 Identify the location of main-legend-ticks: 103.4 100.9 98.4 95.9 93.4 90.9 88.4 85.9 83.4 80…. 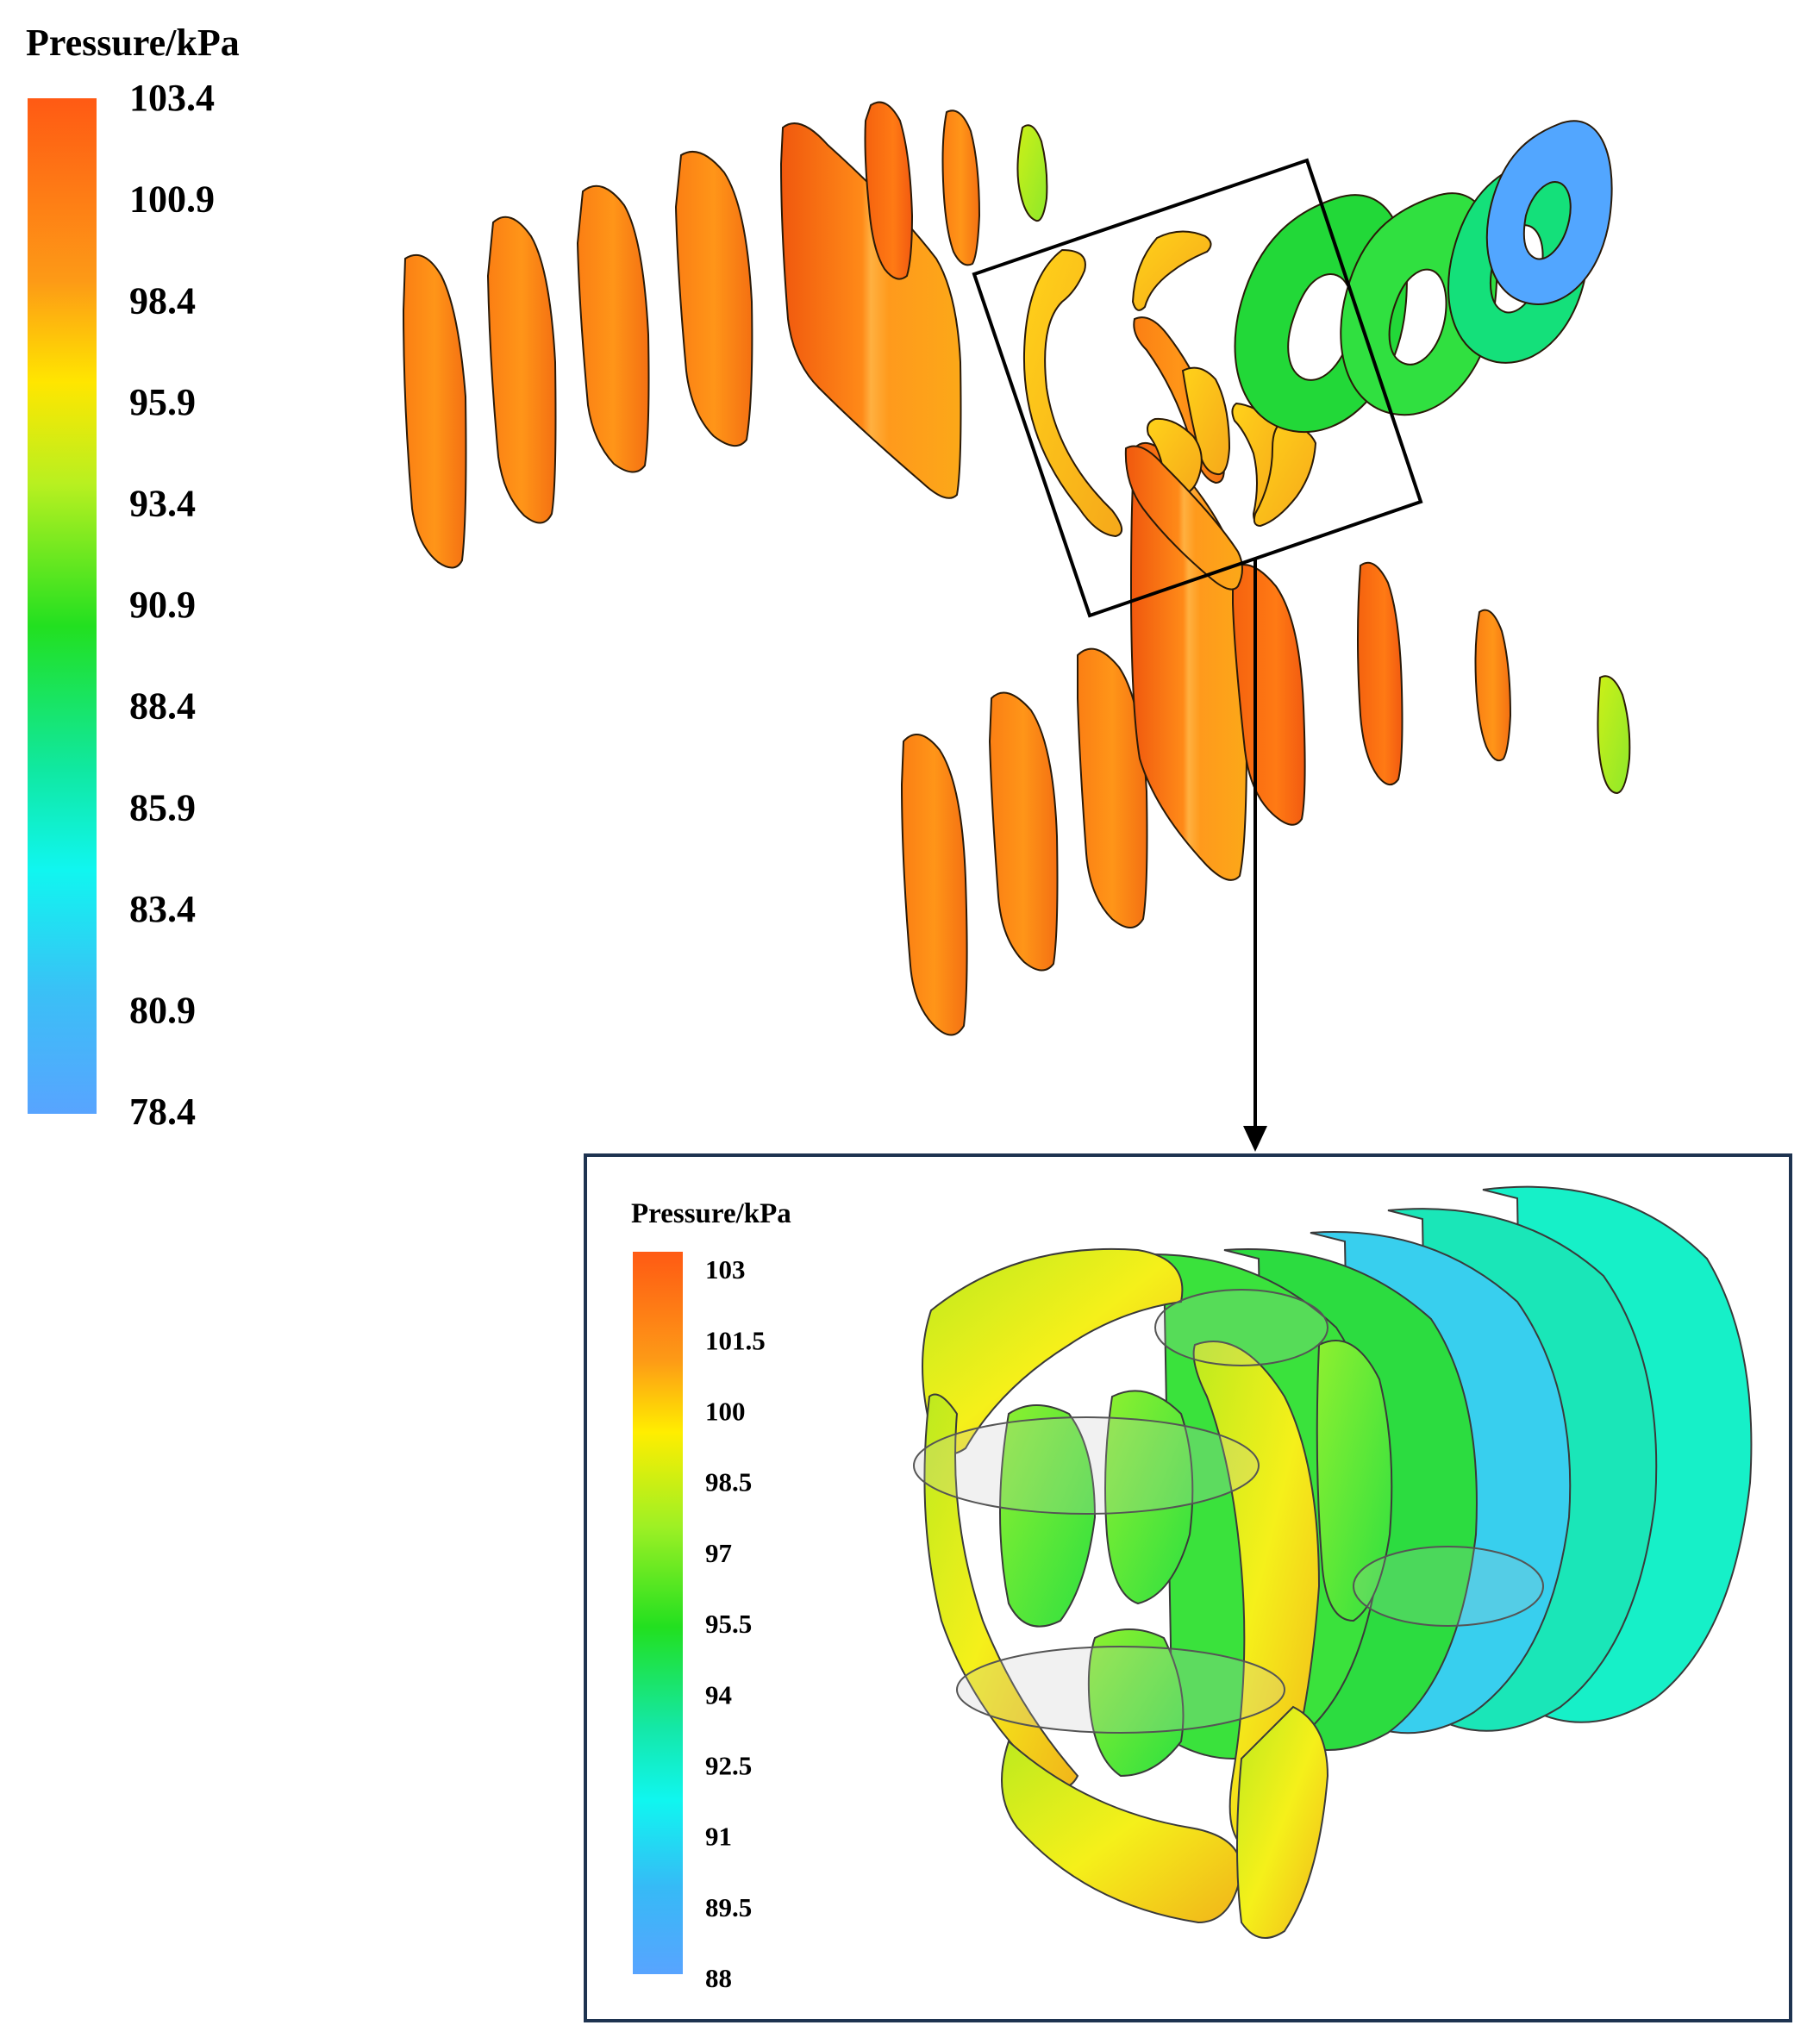
(172, 605).